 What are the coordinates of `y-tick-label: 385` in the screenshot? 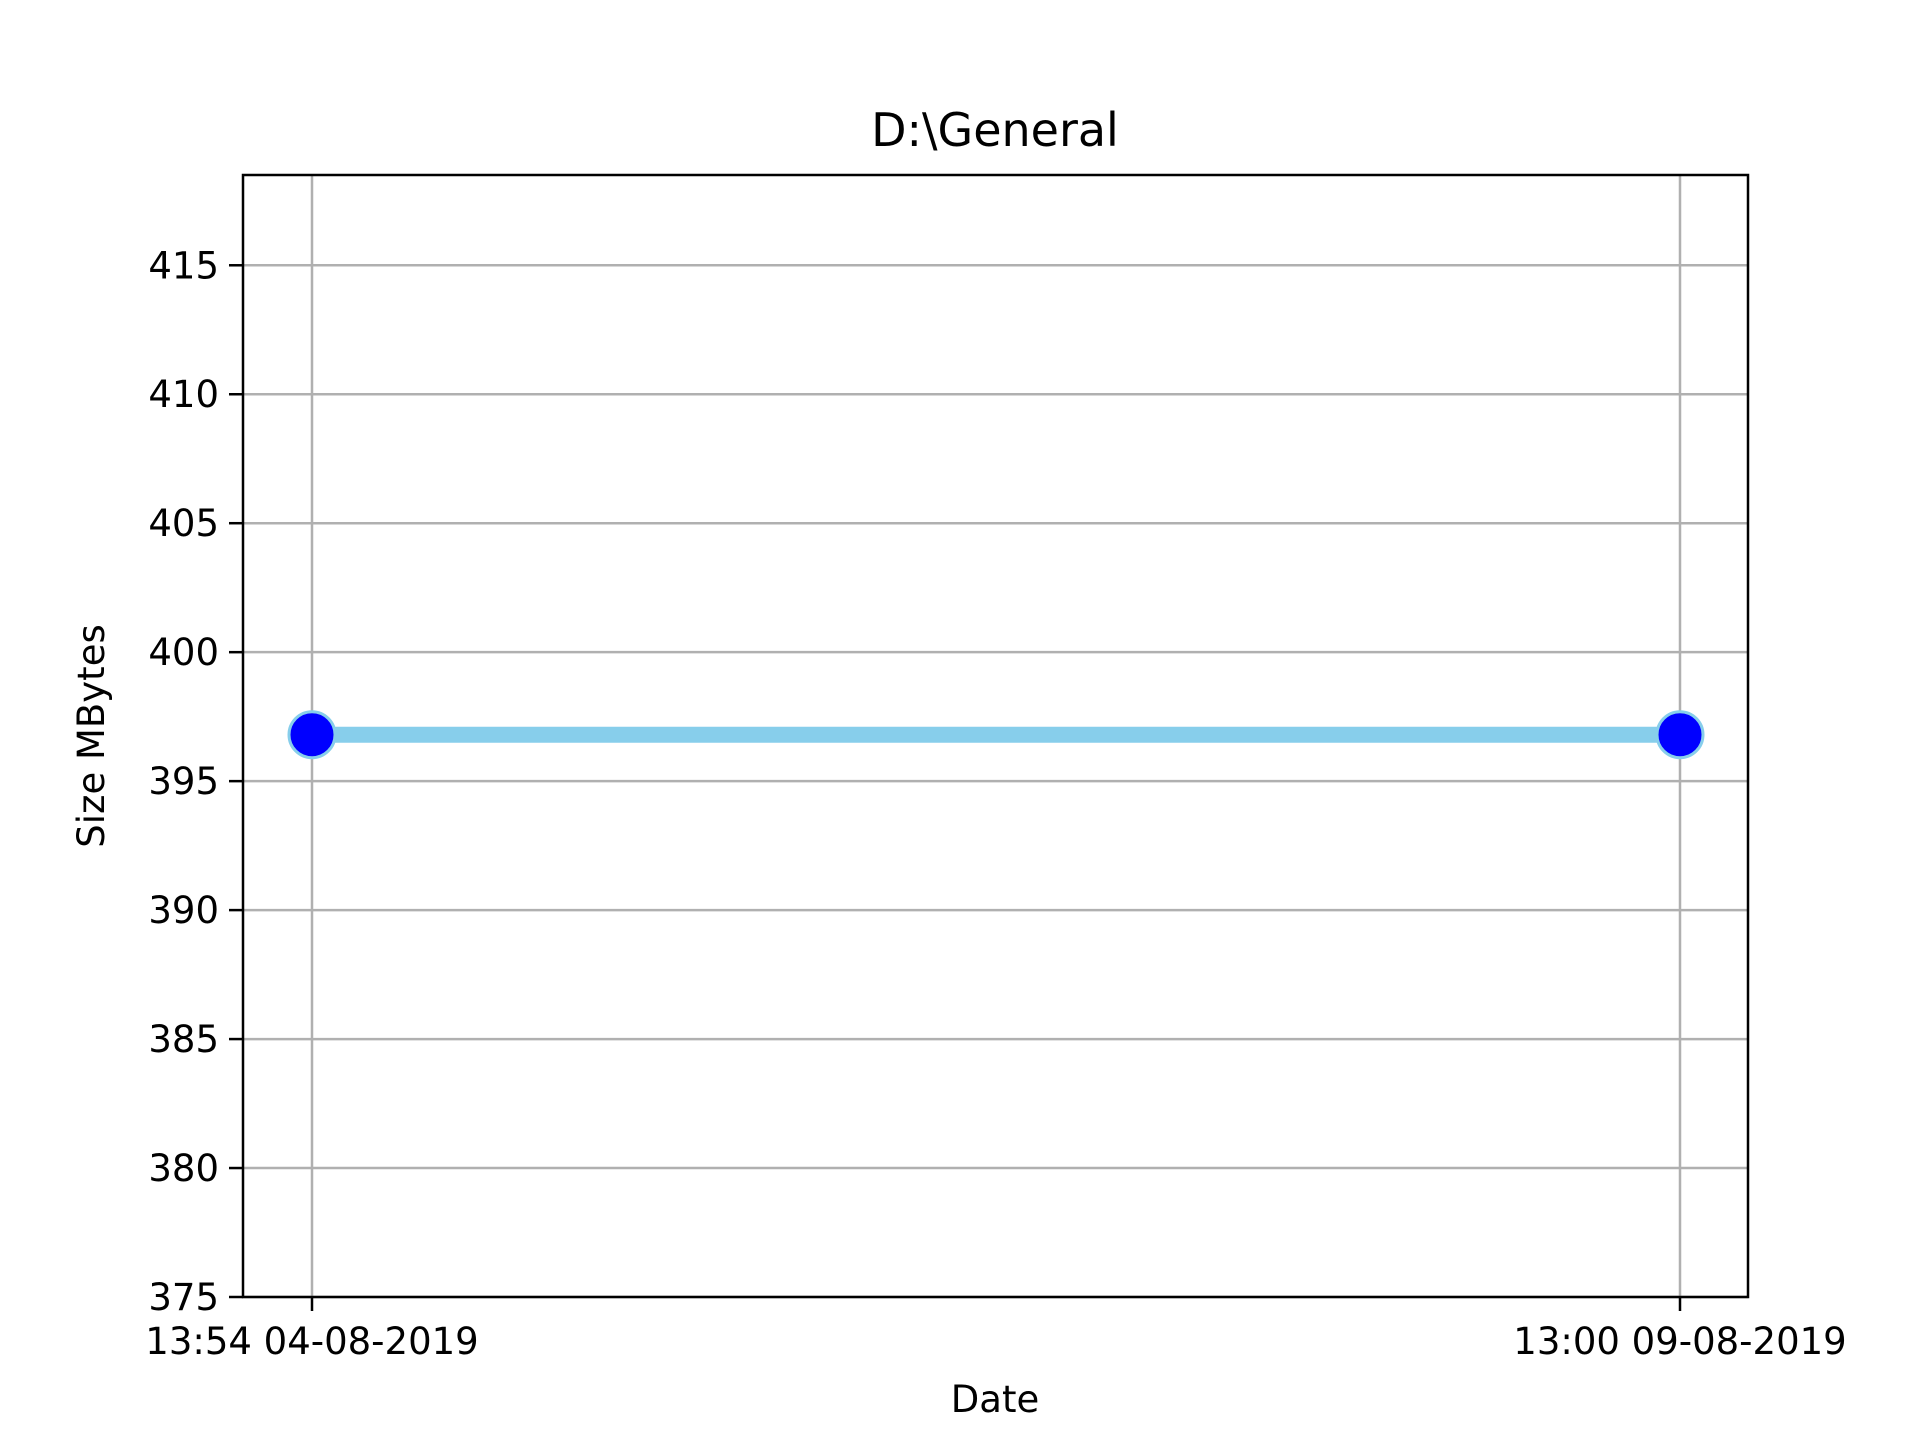 It's located at (183, 1039).